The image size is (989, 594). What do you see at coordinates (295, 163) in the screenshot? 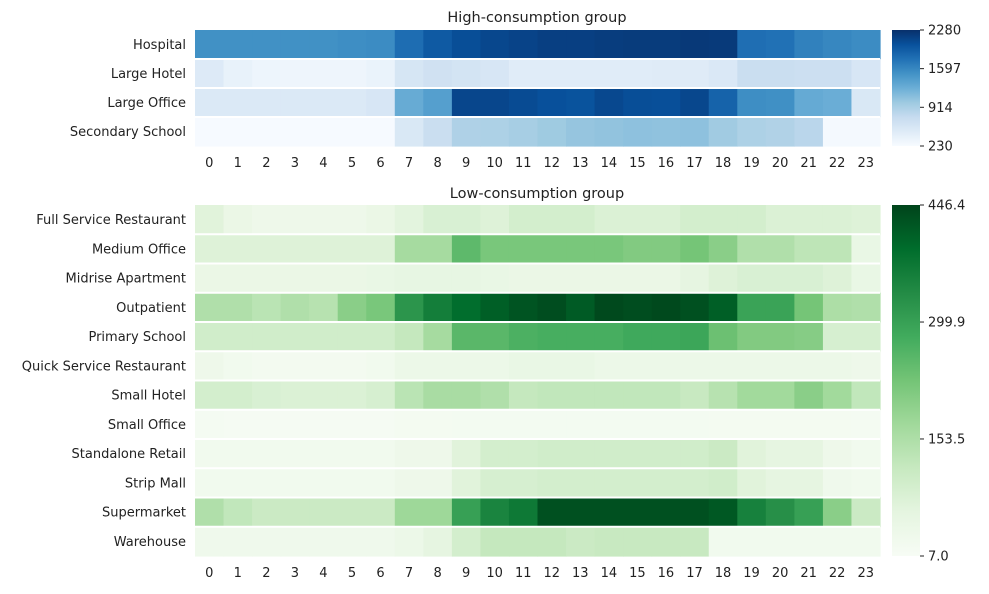
I see `column-tick-label: 3` at bounding box center [295, 163].